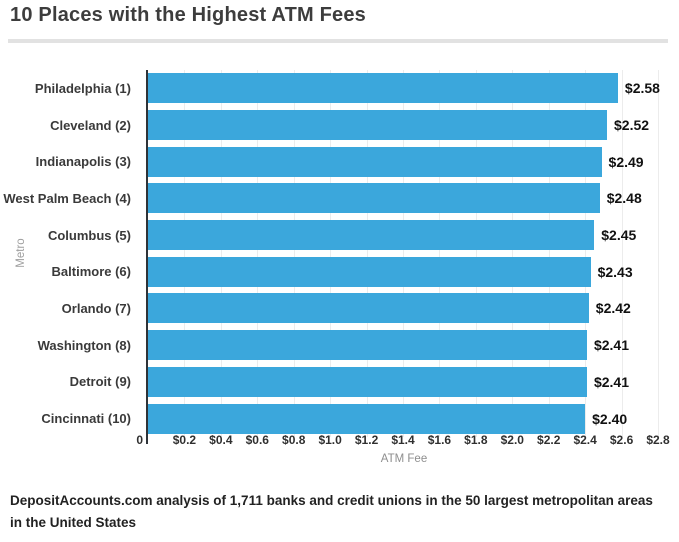  I want to click on category-label: Cleveland (2), so click(90, 125).